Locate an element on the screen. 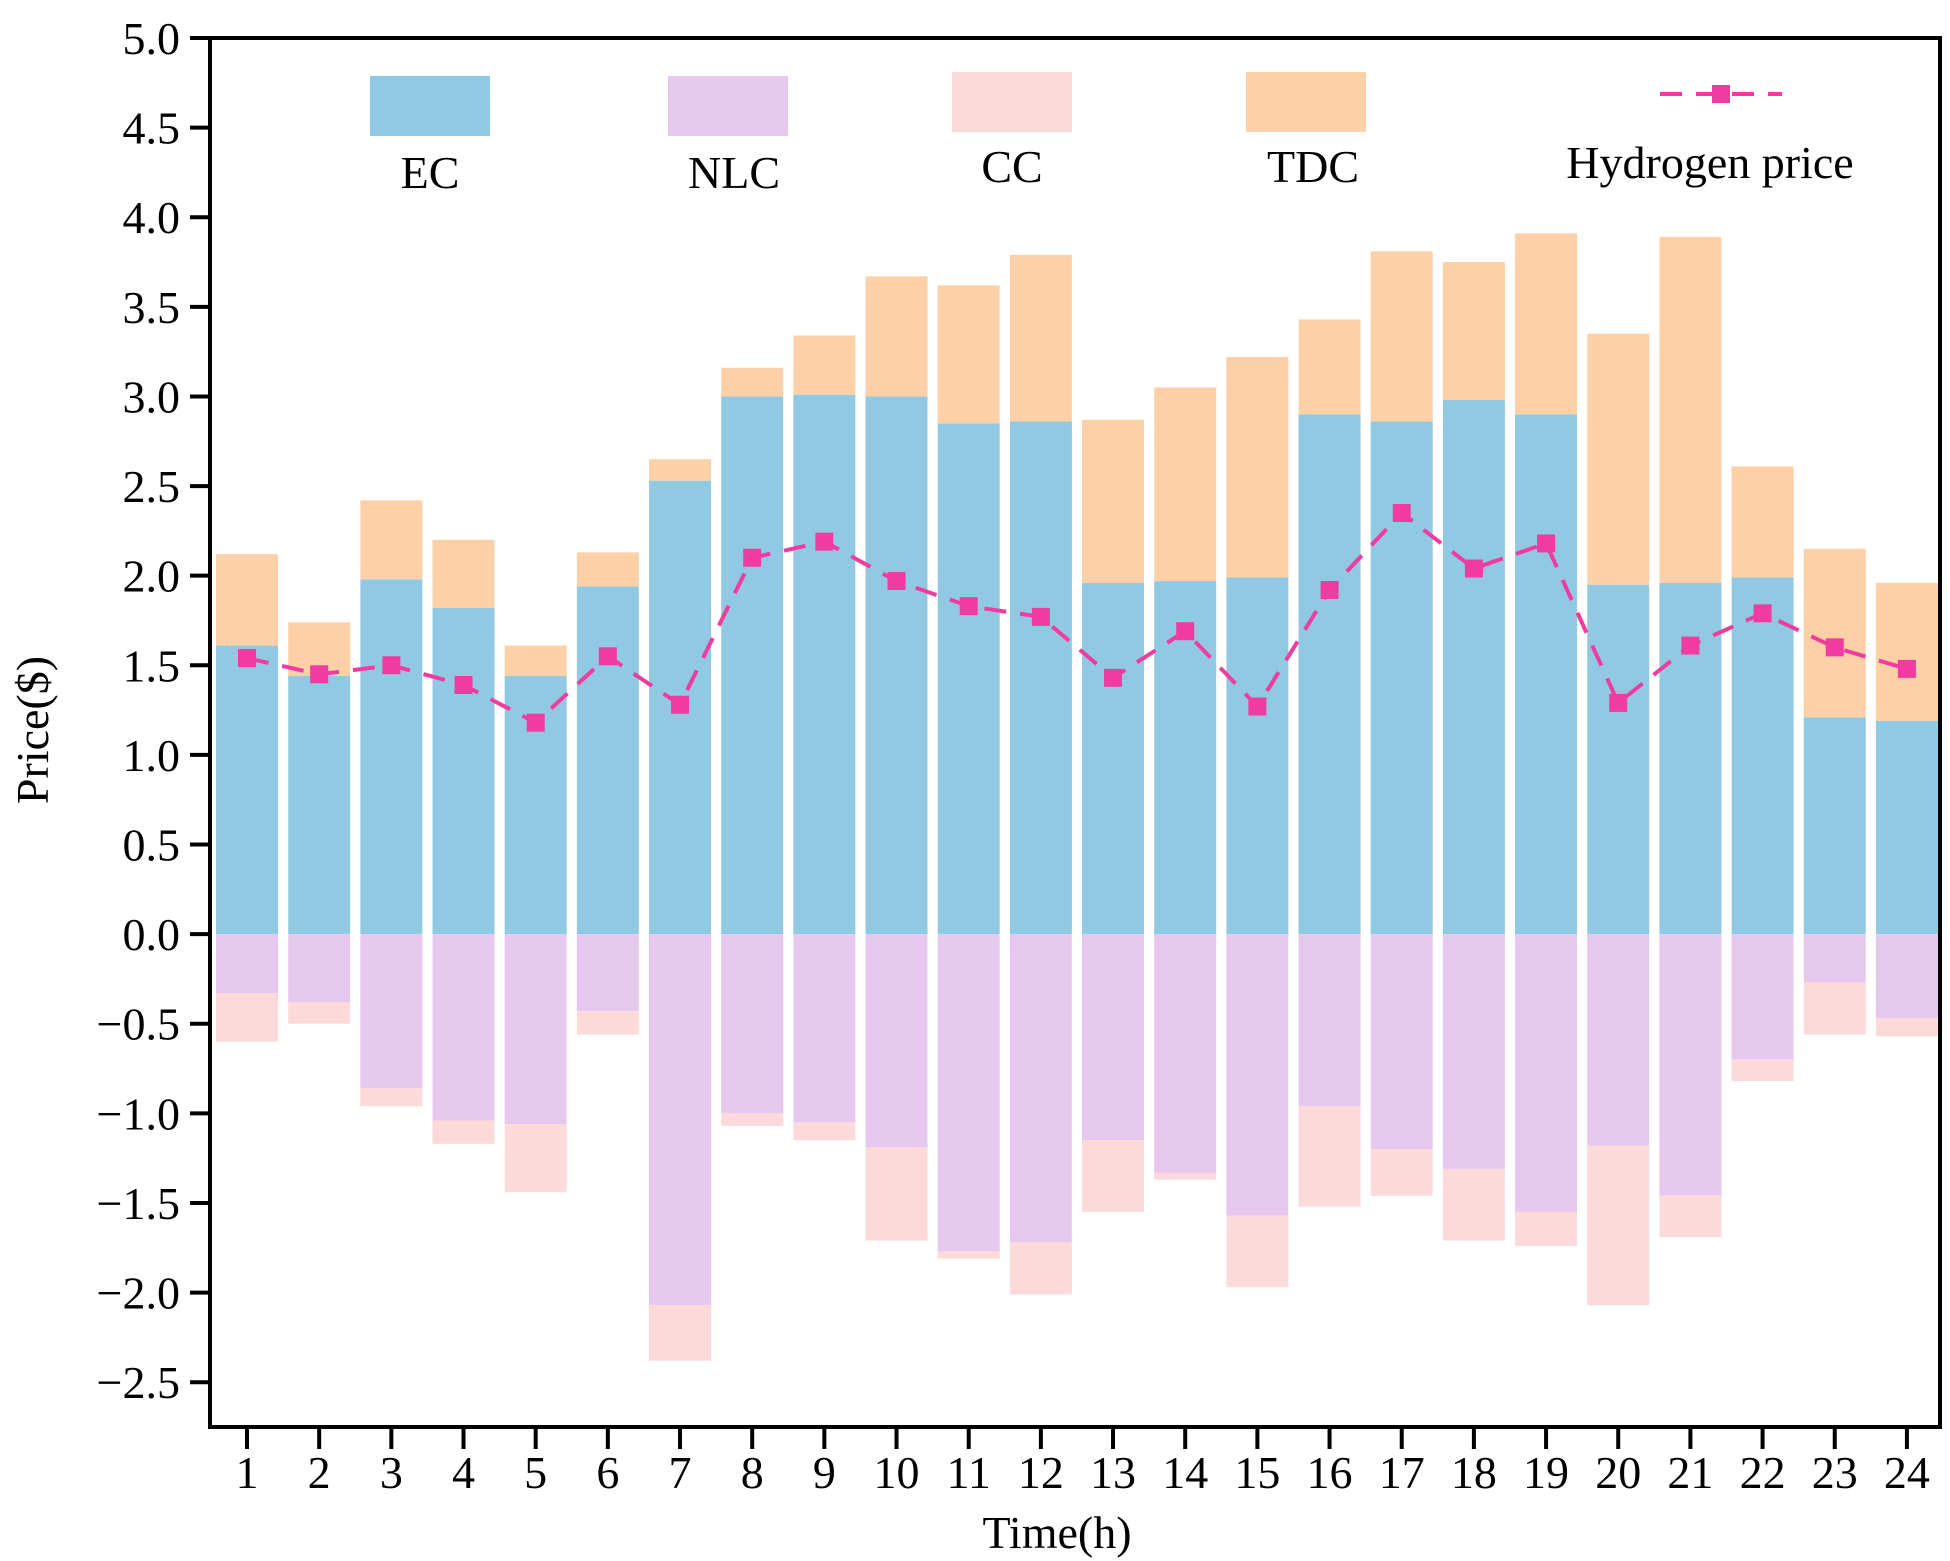  y-tick-label: 1.0 is located at coordinates (152, 755).